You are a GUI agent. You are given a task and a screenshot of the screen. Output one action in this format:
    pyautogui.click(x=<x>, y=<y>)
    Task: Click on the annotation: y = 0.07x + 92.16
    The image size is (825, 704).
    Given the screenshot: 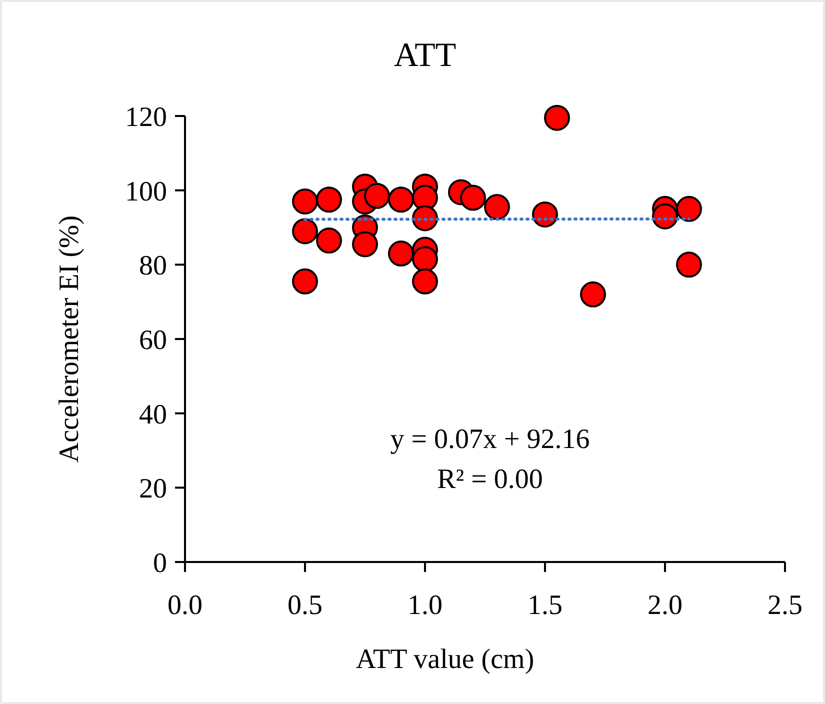 What is the action you would take?
    pyautogui.click(x=490, y=439)
    